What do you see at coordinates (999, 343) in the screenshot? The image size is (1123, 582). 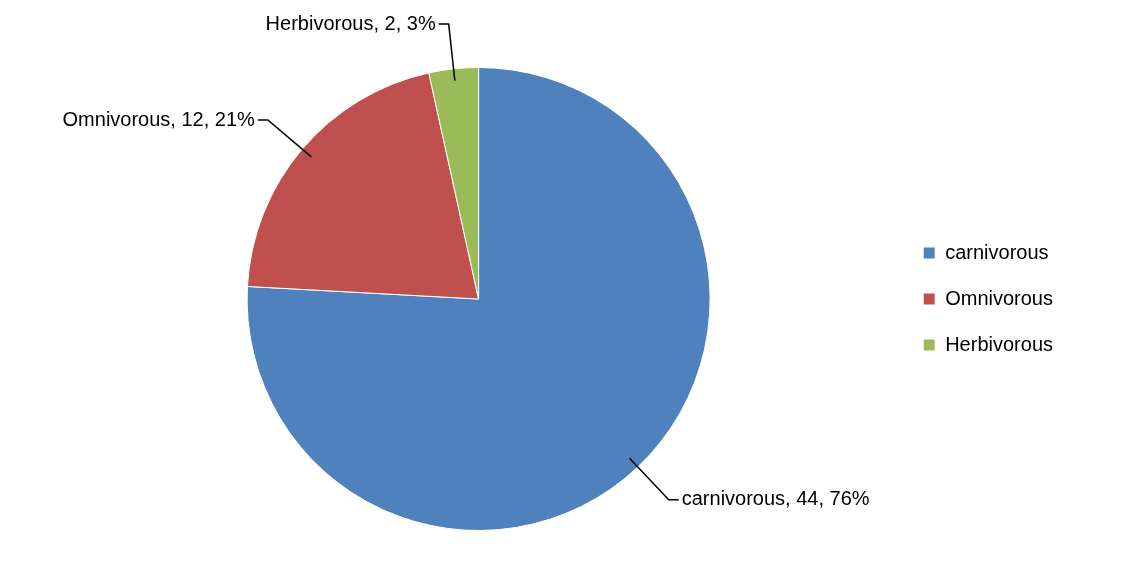 I see `legend-label: Herbivorous` at bounding box center [999, 343].